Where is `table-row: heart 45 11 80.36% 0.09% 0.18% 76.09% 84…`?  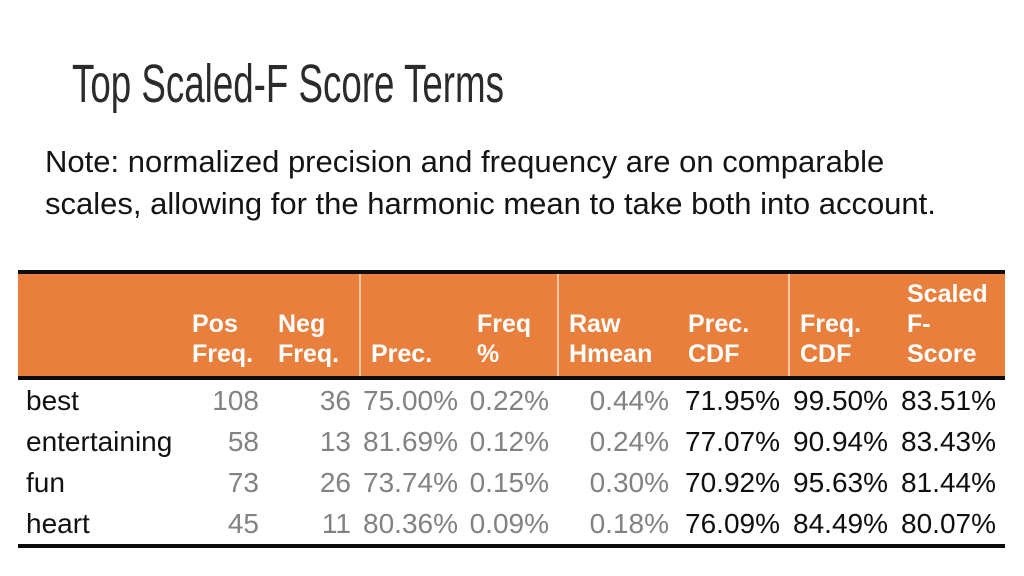
table-row: heart 45 11 80.36% 0.09% 0.18% 76.09% 84… is located at coordinates (511, 525).